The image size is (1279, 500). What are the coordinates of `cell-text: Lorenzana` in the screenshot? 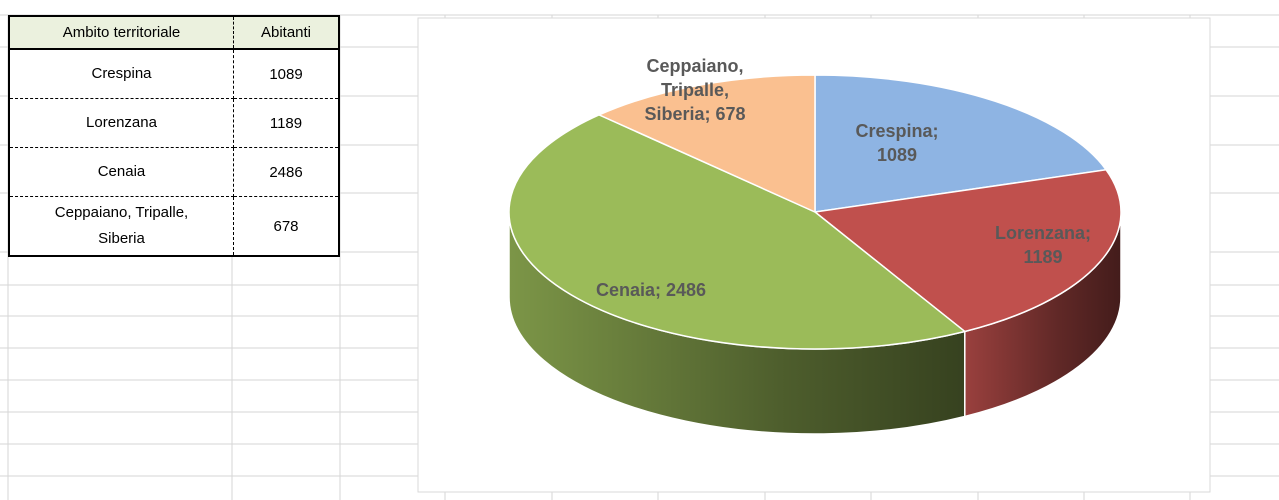 It's located at (121, 122).